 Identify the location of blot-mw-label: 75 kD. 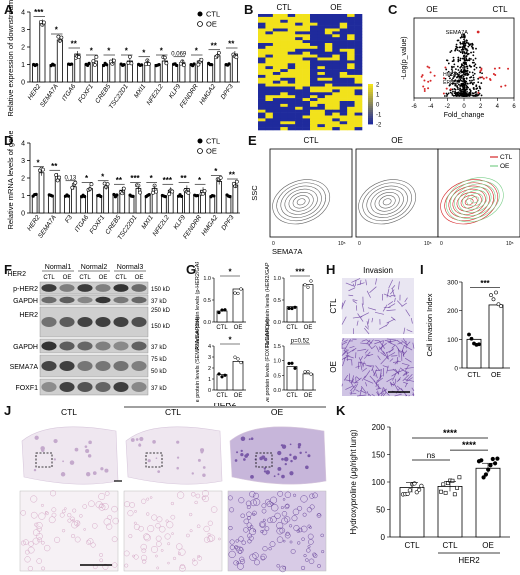
(159, 360).